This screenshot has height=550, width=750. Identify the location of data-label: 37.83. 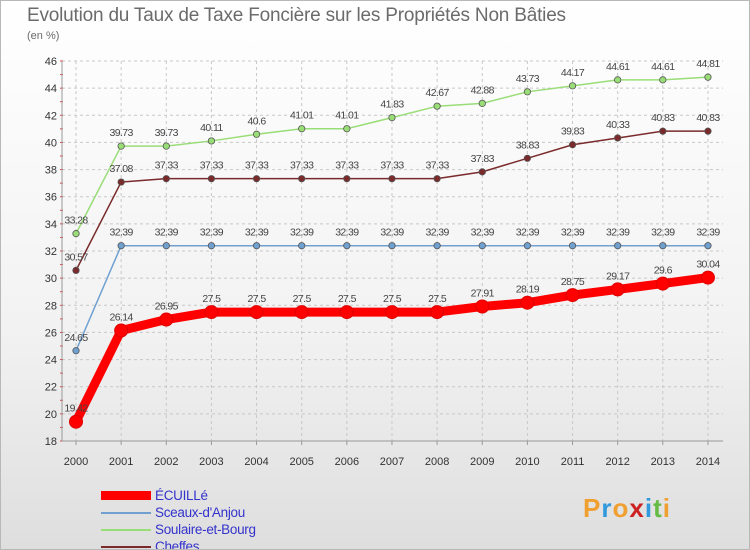
(483, 159).